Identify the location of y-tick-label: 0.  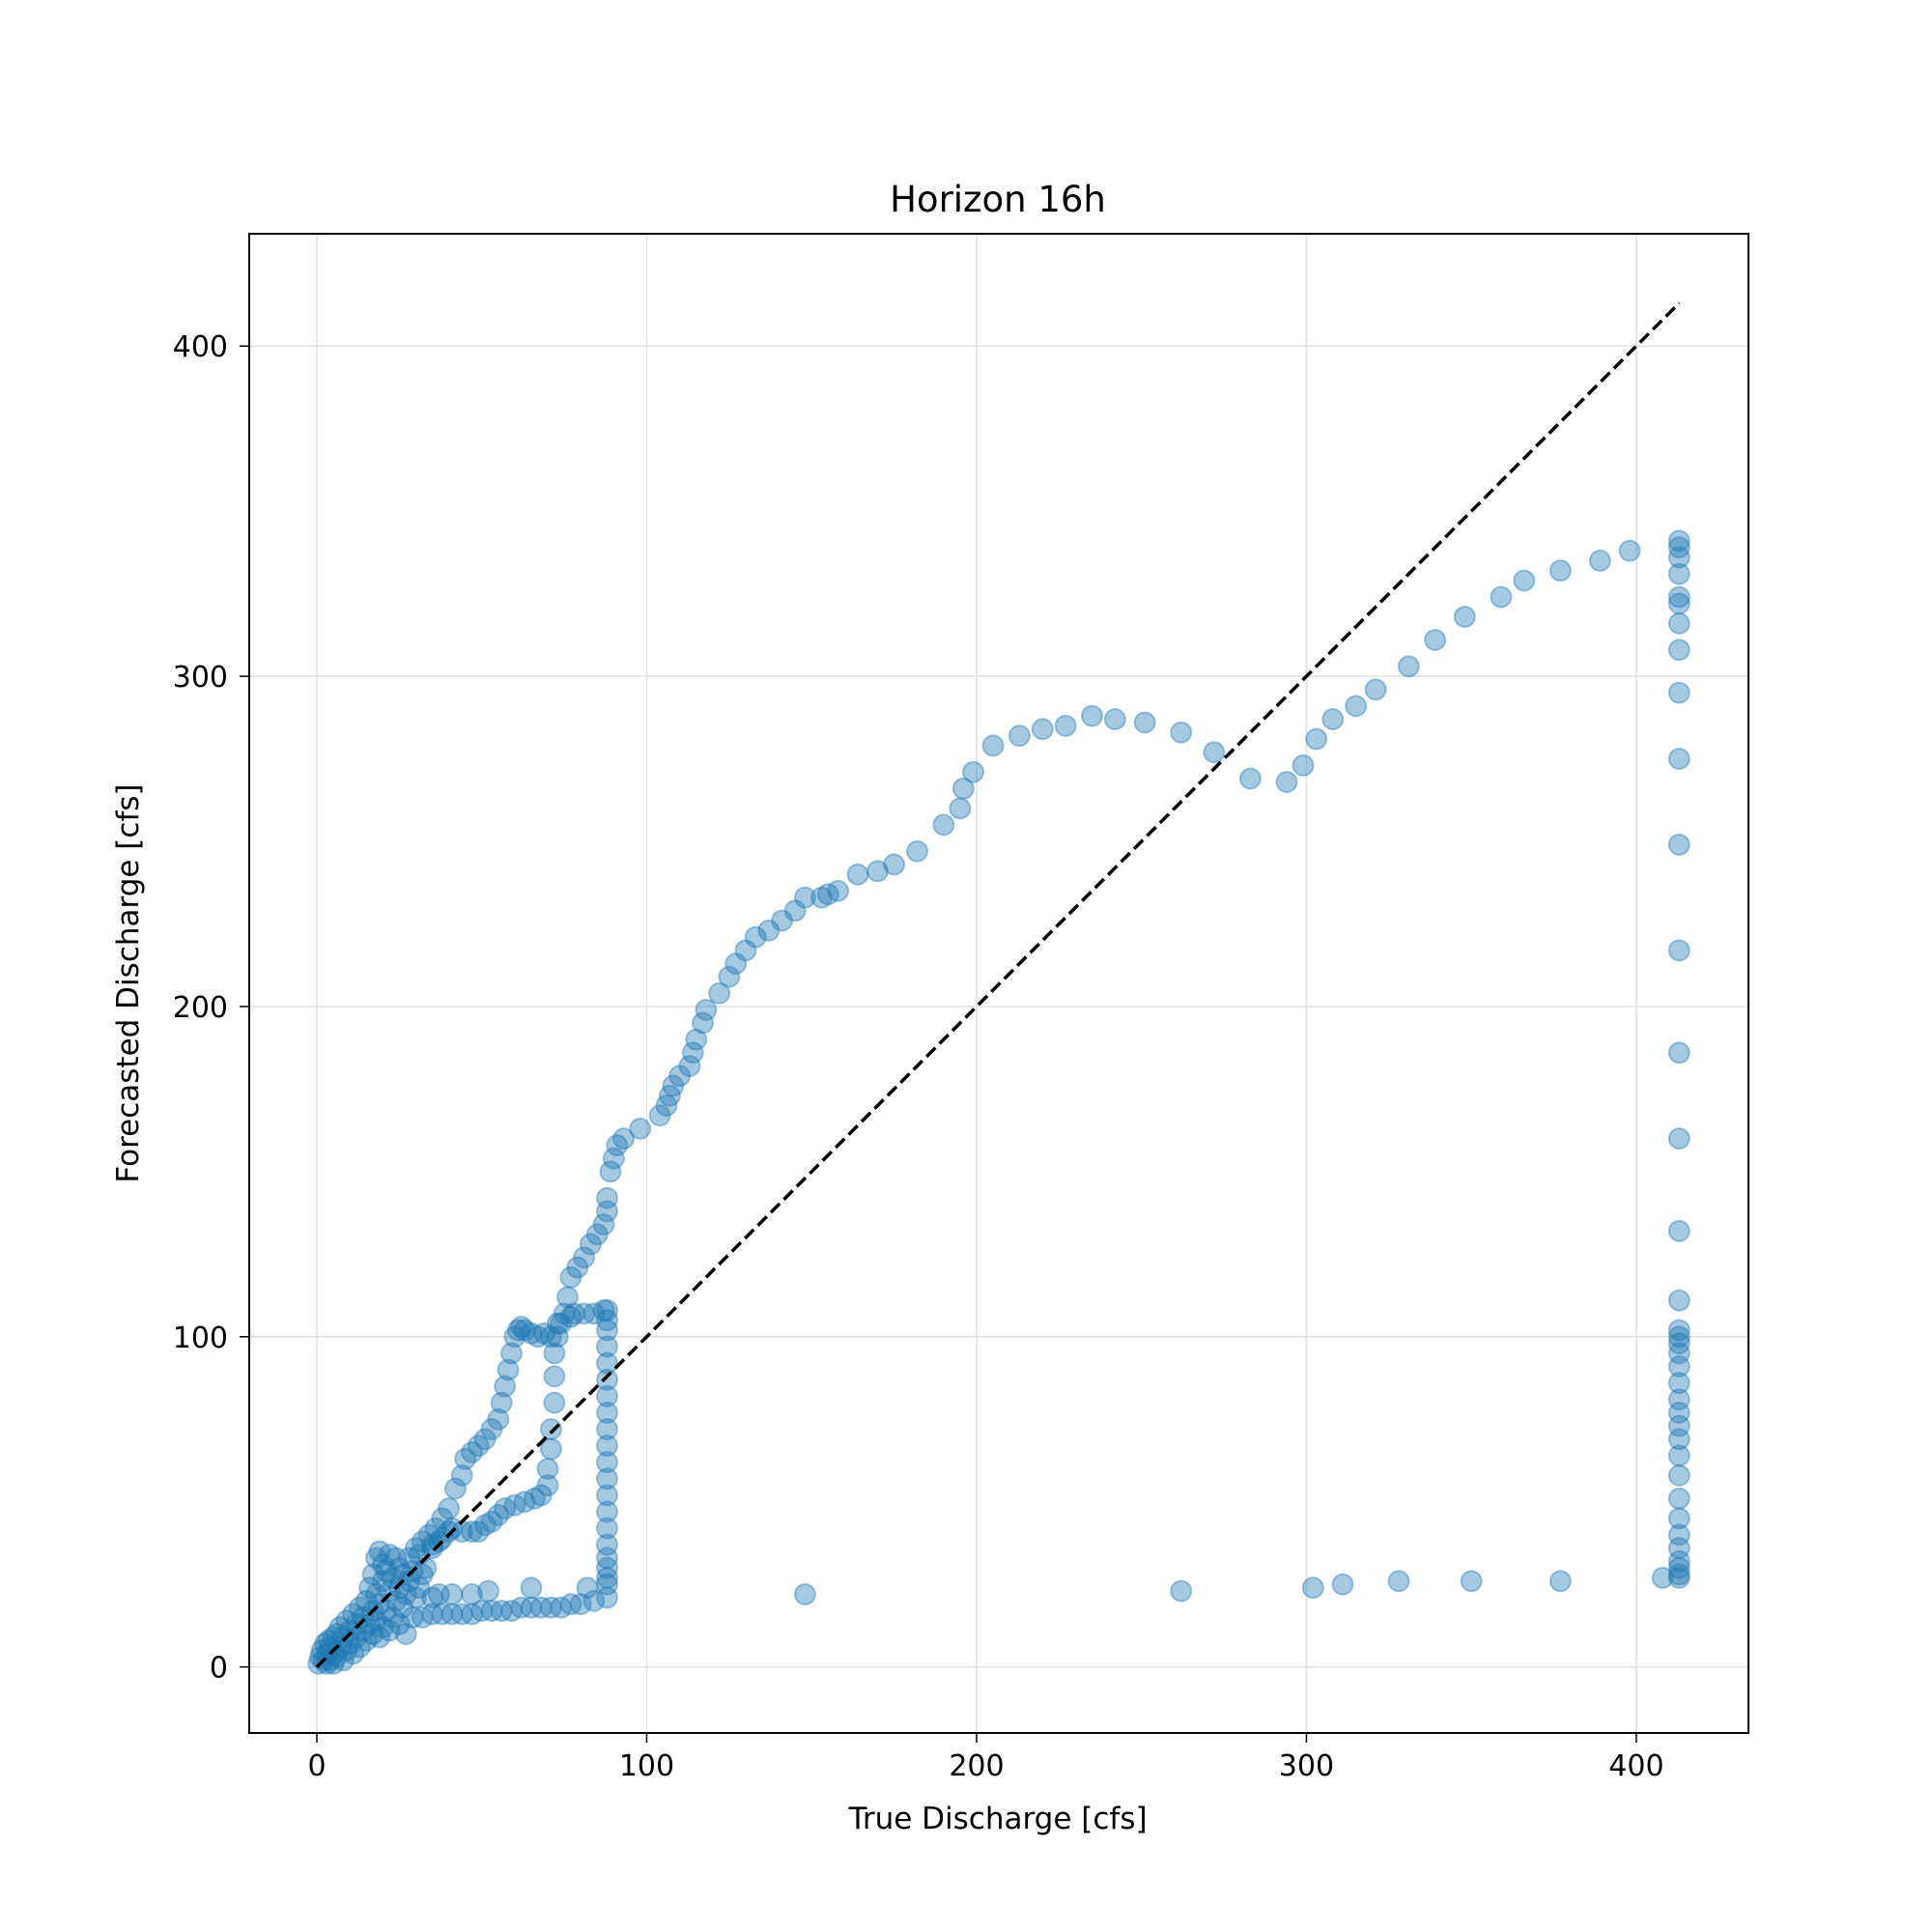
(219, 1669).